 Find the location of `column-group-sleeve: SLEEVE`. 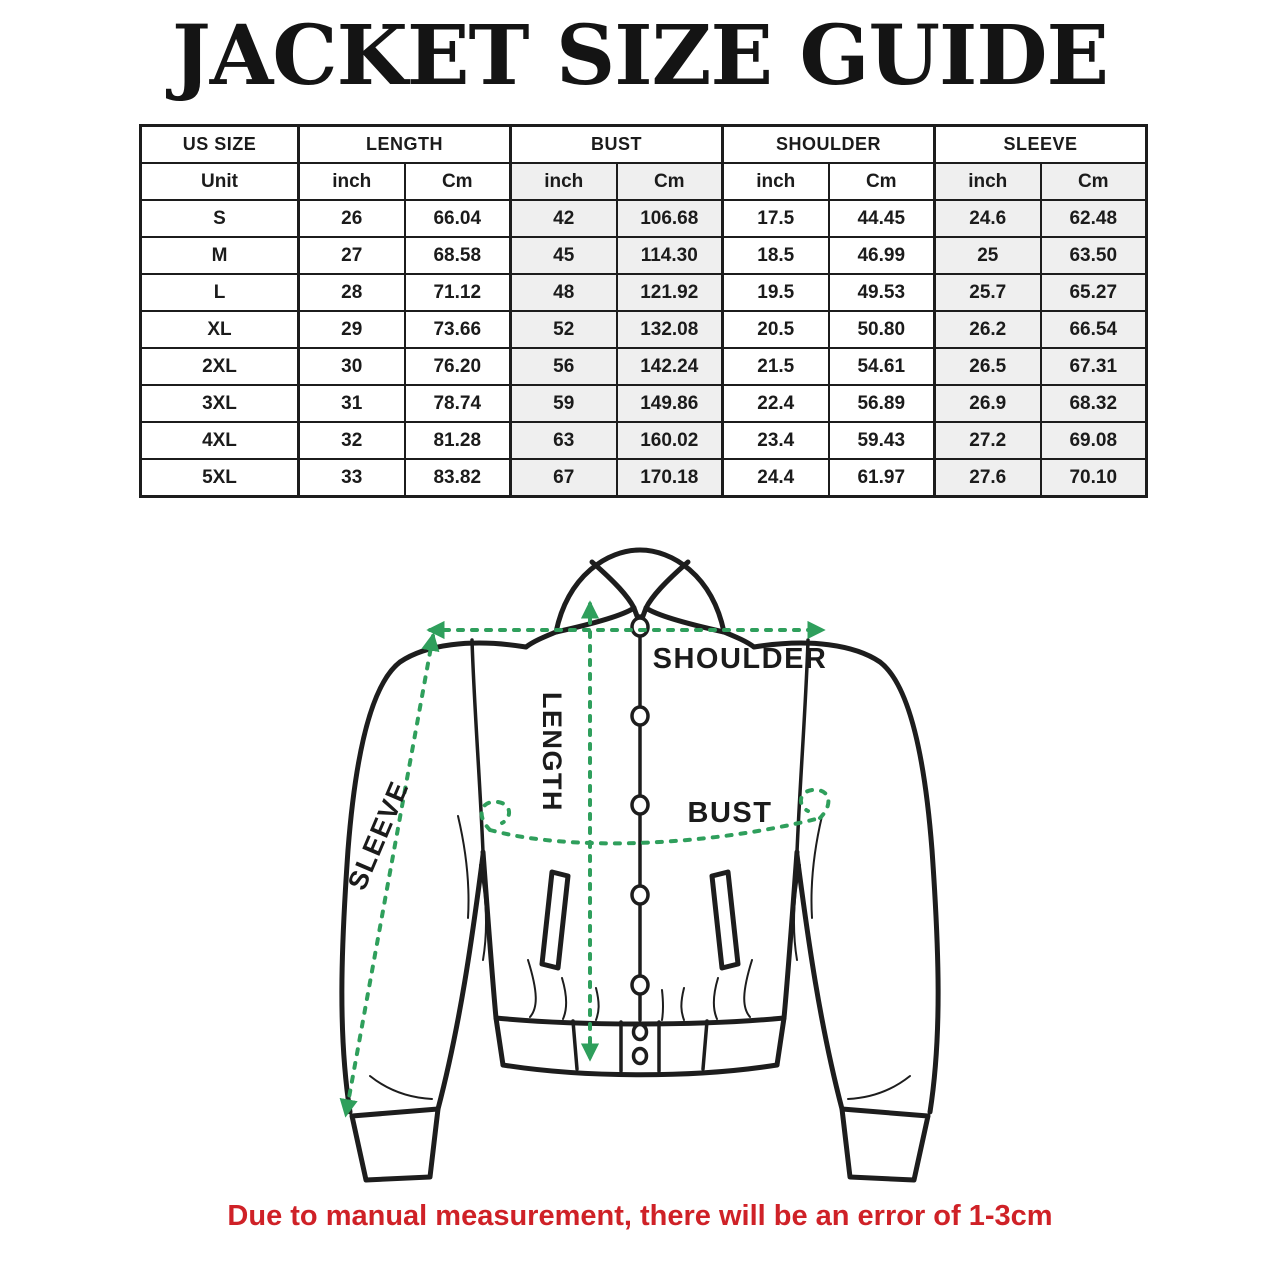

column-group-sleeve: SLEEVE is located at coordinates (1040, 144).